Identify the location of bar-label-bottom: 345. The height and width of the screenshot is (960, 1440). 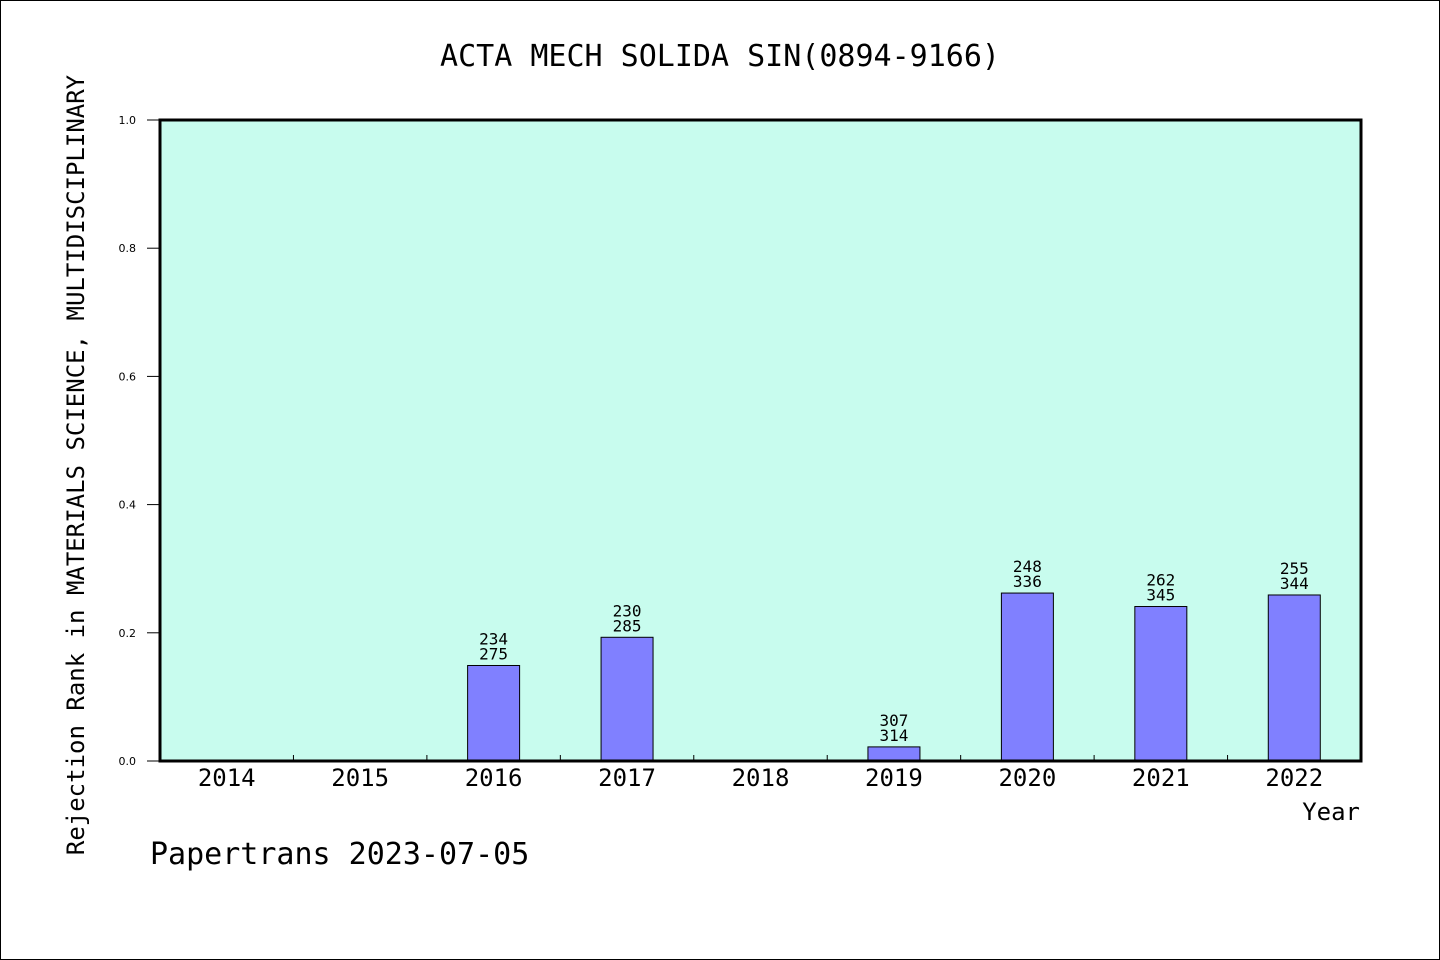
(1160, 595).